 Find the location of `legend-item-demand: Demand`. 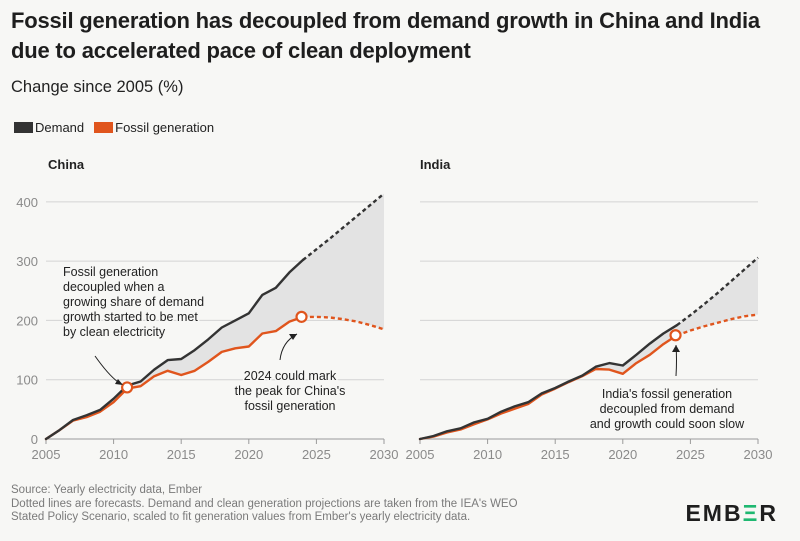

legend-item-demand: Demand is located at coordinates (49, 127).